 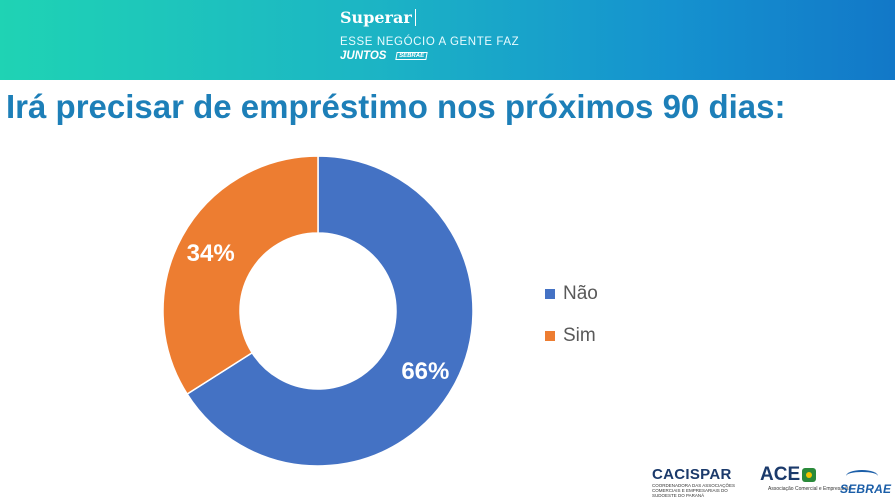 What do you see at coordinates (415, 17) in the screenshot?
I see `brand-cursor-bar` at bounding box center [415, 17].